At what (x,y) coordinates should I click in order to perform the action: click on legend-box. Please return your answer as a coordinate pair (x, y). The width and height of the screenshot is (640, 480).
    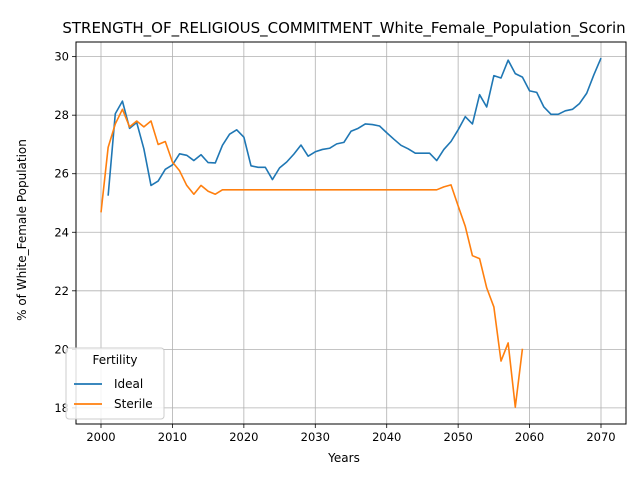
    Looking at the image, I should click on (115, 383).